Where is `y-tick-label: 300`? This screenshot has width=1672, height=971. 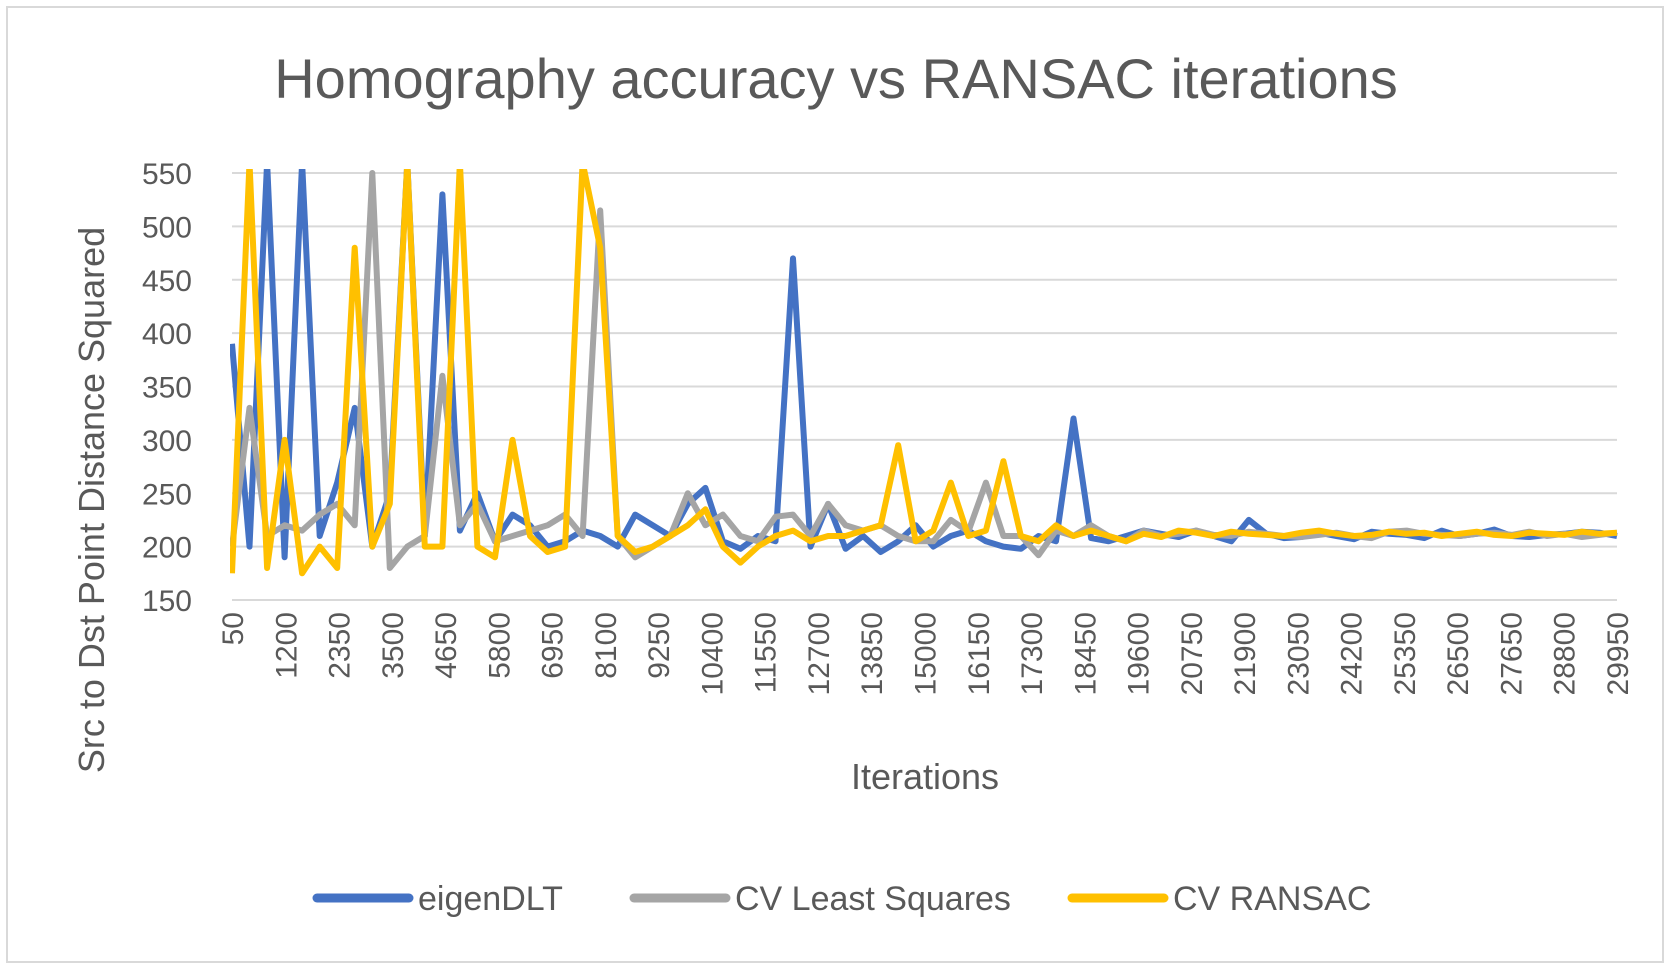 y-tick-label: 300 is located at coordinates (167, 441).